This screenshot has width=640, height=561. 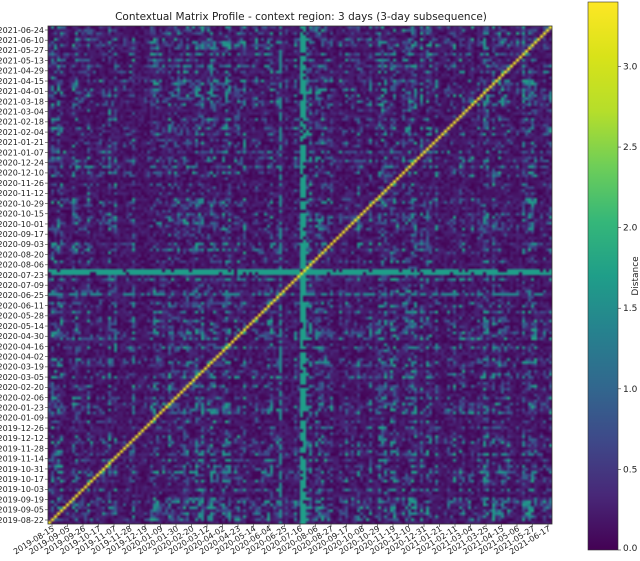 I want to click on colorbar-label: Distance, so click(x=635, y=276).